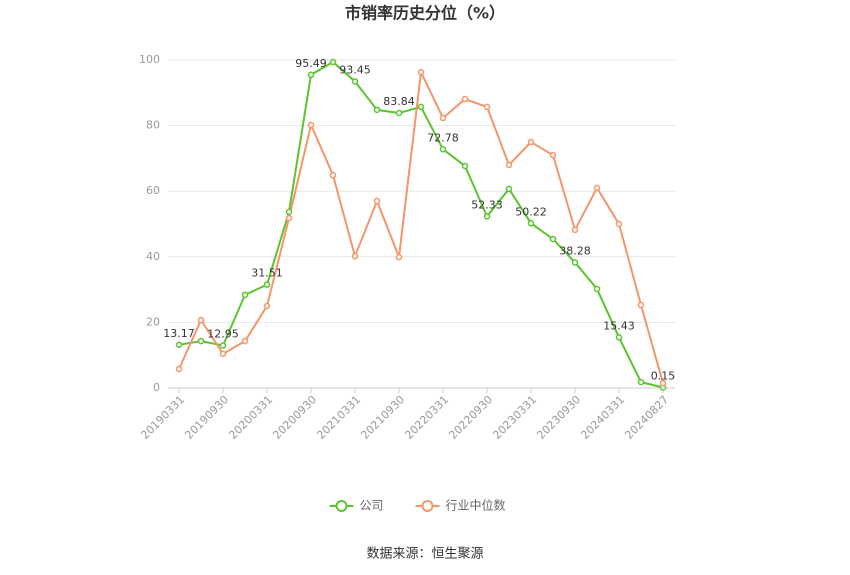 Image resolution: width=850 pixels, height=575 pixels. What do you see at coordinates (153, 125) in the screenshot?
I see `y-tick-label: 80` at bounding box center [153, 125].